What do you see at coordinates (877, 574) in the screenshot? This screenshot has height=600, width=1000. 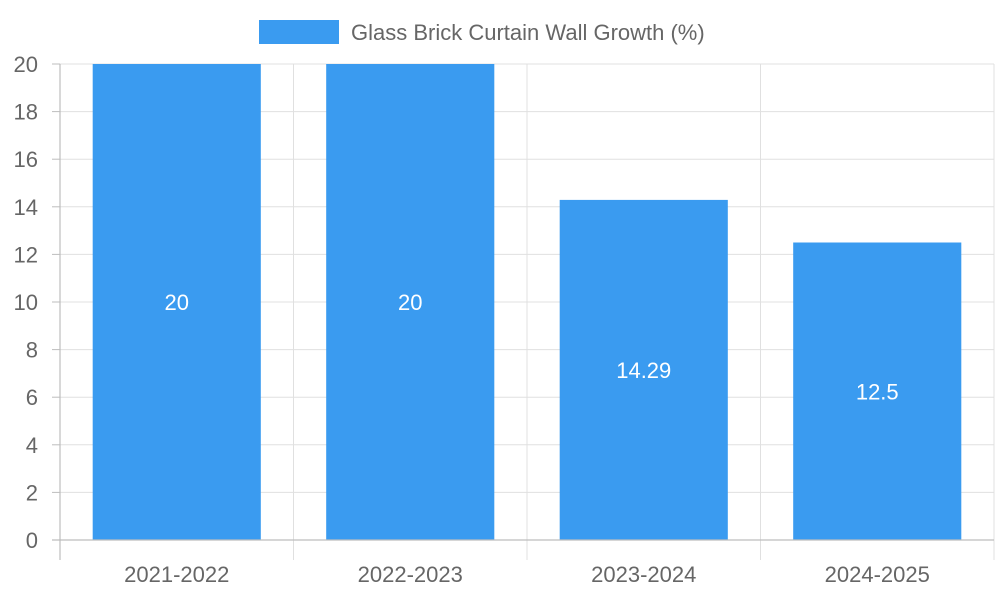 I see `x-tick-label: 2024-2025` at bounding box center [877, 574].